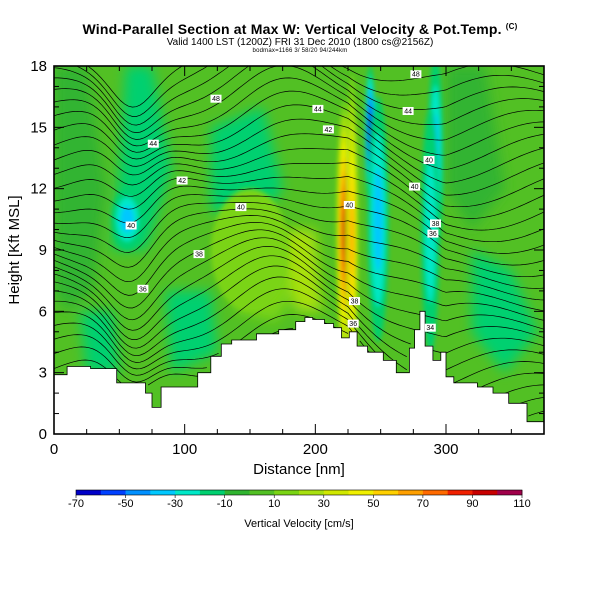  I want to click on chart-info-line: bodmax=1166 3/ 58/20 94/244km, so click(300, 51).